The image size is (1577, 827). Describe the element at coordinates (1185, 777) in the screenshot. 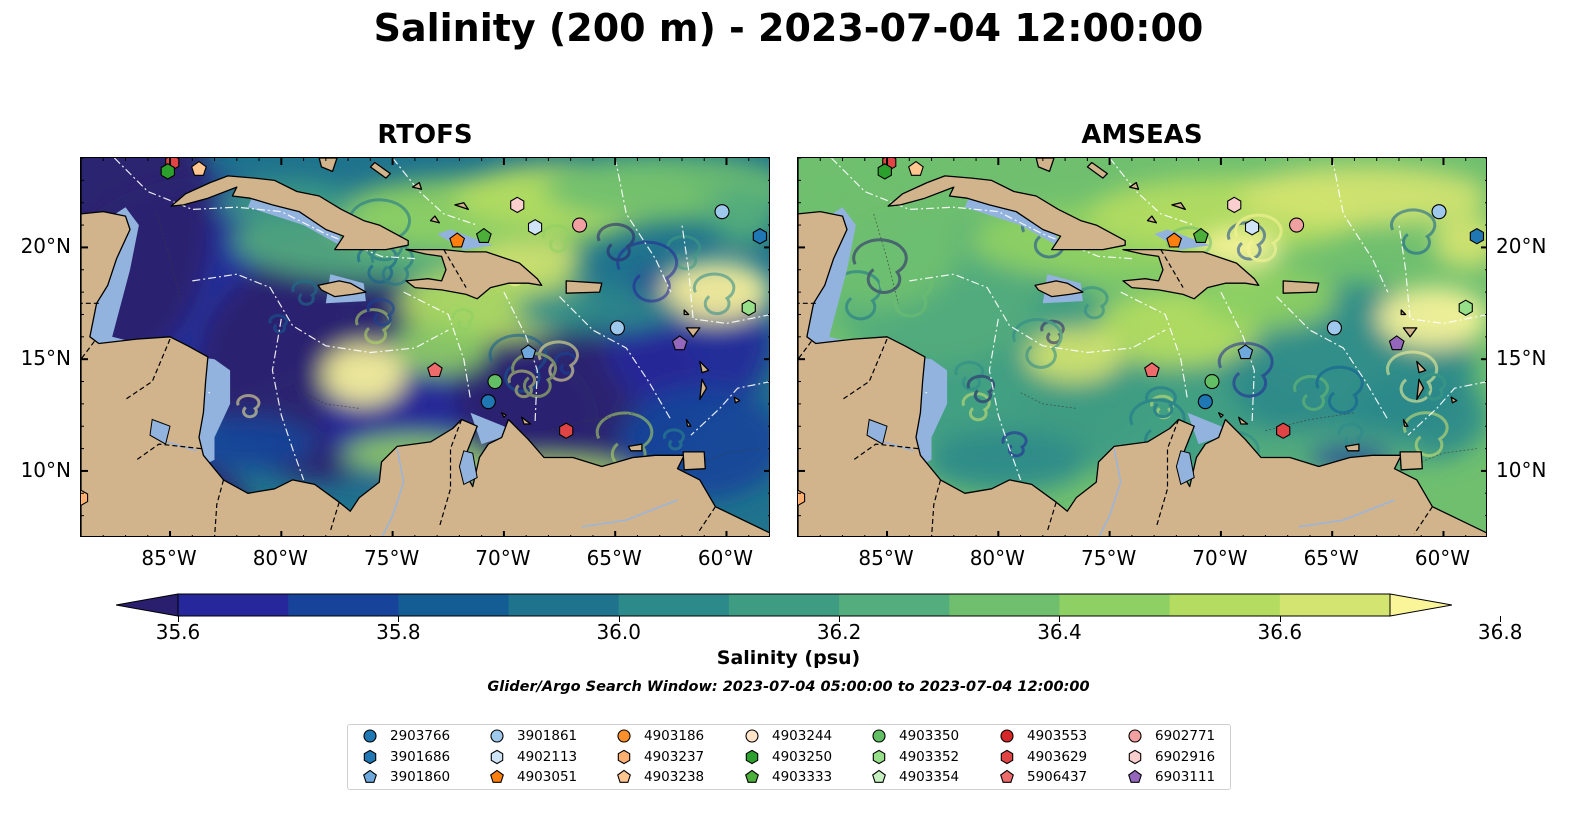

I see `legend-label: 6903111` at that location.